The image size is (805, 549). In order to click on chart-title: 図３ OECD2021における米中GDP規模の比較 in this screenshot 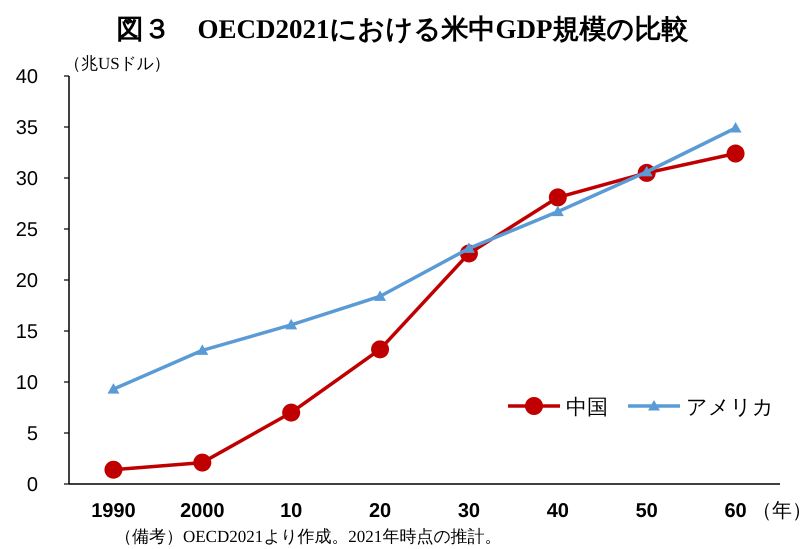, I will do `click(403, 29)`.